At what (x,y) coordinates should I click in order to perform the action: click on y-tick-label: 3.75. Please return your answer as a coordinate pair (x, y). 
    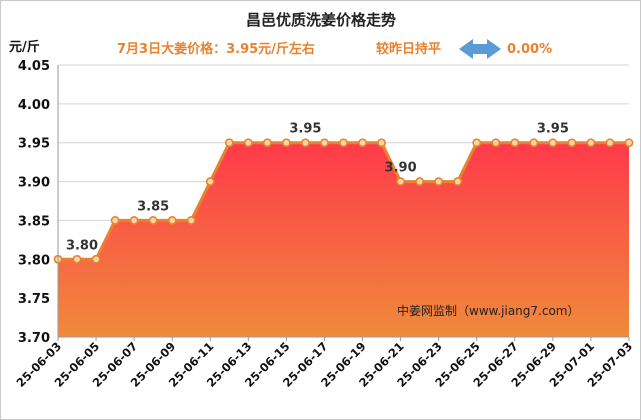
    Looking at the image, I should click on (34, 299).